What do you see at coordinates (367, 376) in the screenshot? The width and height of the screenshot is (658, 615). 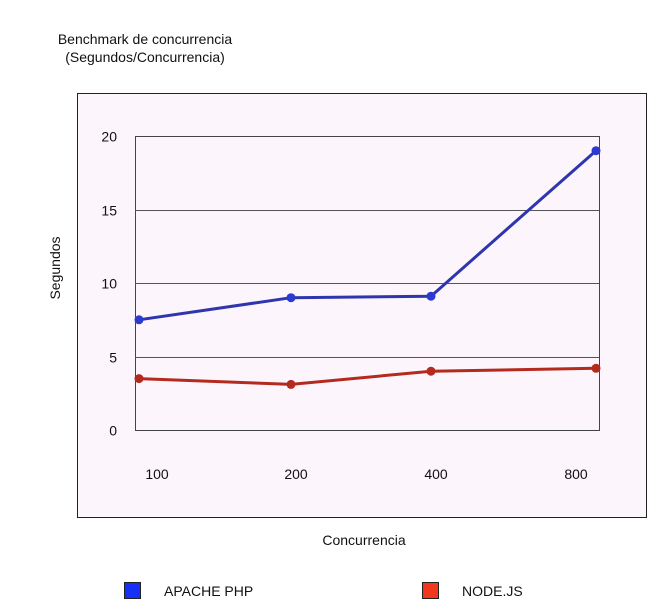 I see `series-line-node-js` at bounding box center [367, 376].